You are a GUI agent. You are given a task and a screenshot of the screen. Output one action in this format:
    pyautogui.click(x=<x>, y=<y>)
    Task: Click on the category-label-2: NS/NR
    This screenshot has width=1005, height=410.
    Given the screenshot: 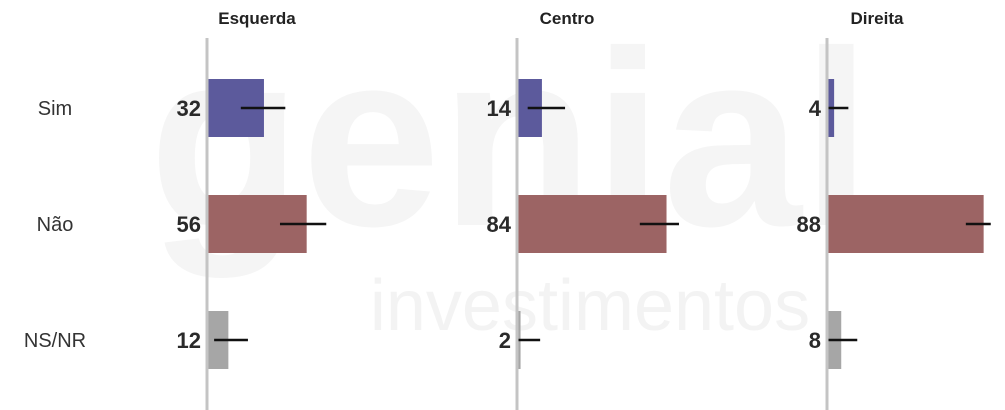 What is the action you would take?
    pyautogui.click(x=55, y=341)
    